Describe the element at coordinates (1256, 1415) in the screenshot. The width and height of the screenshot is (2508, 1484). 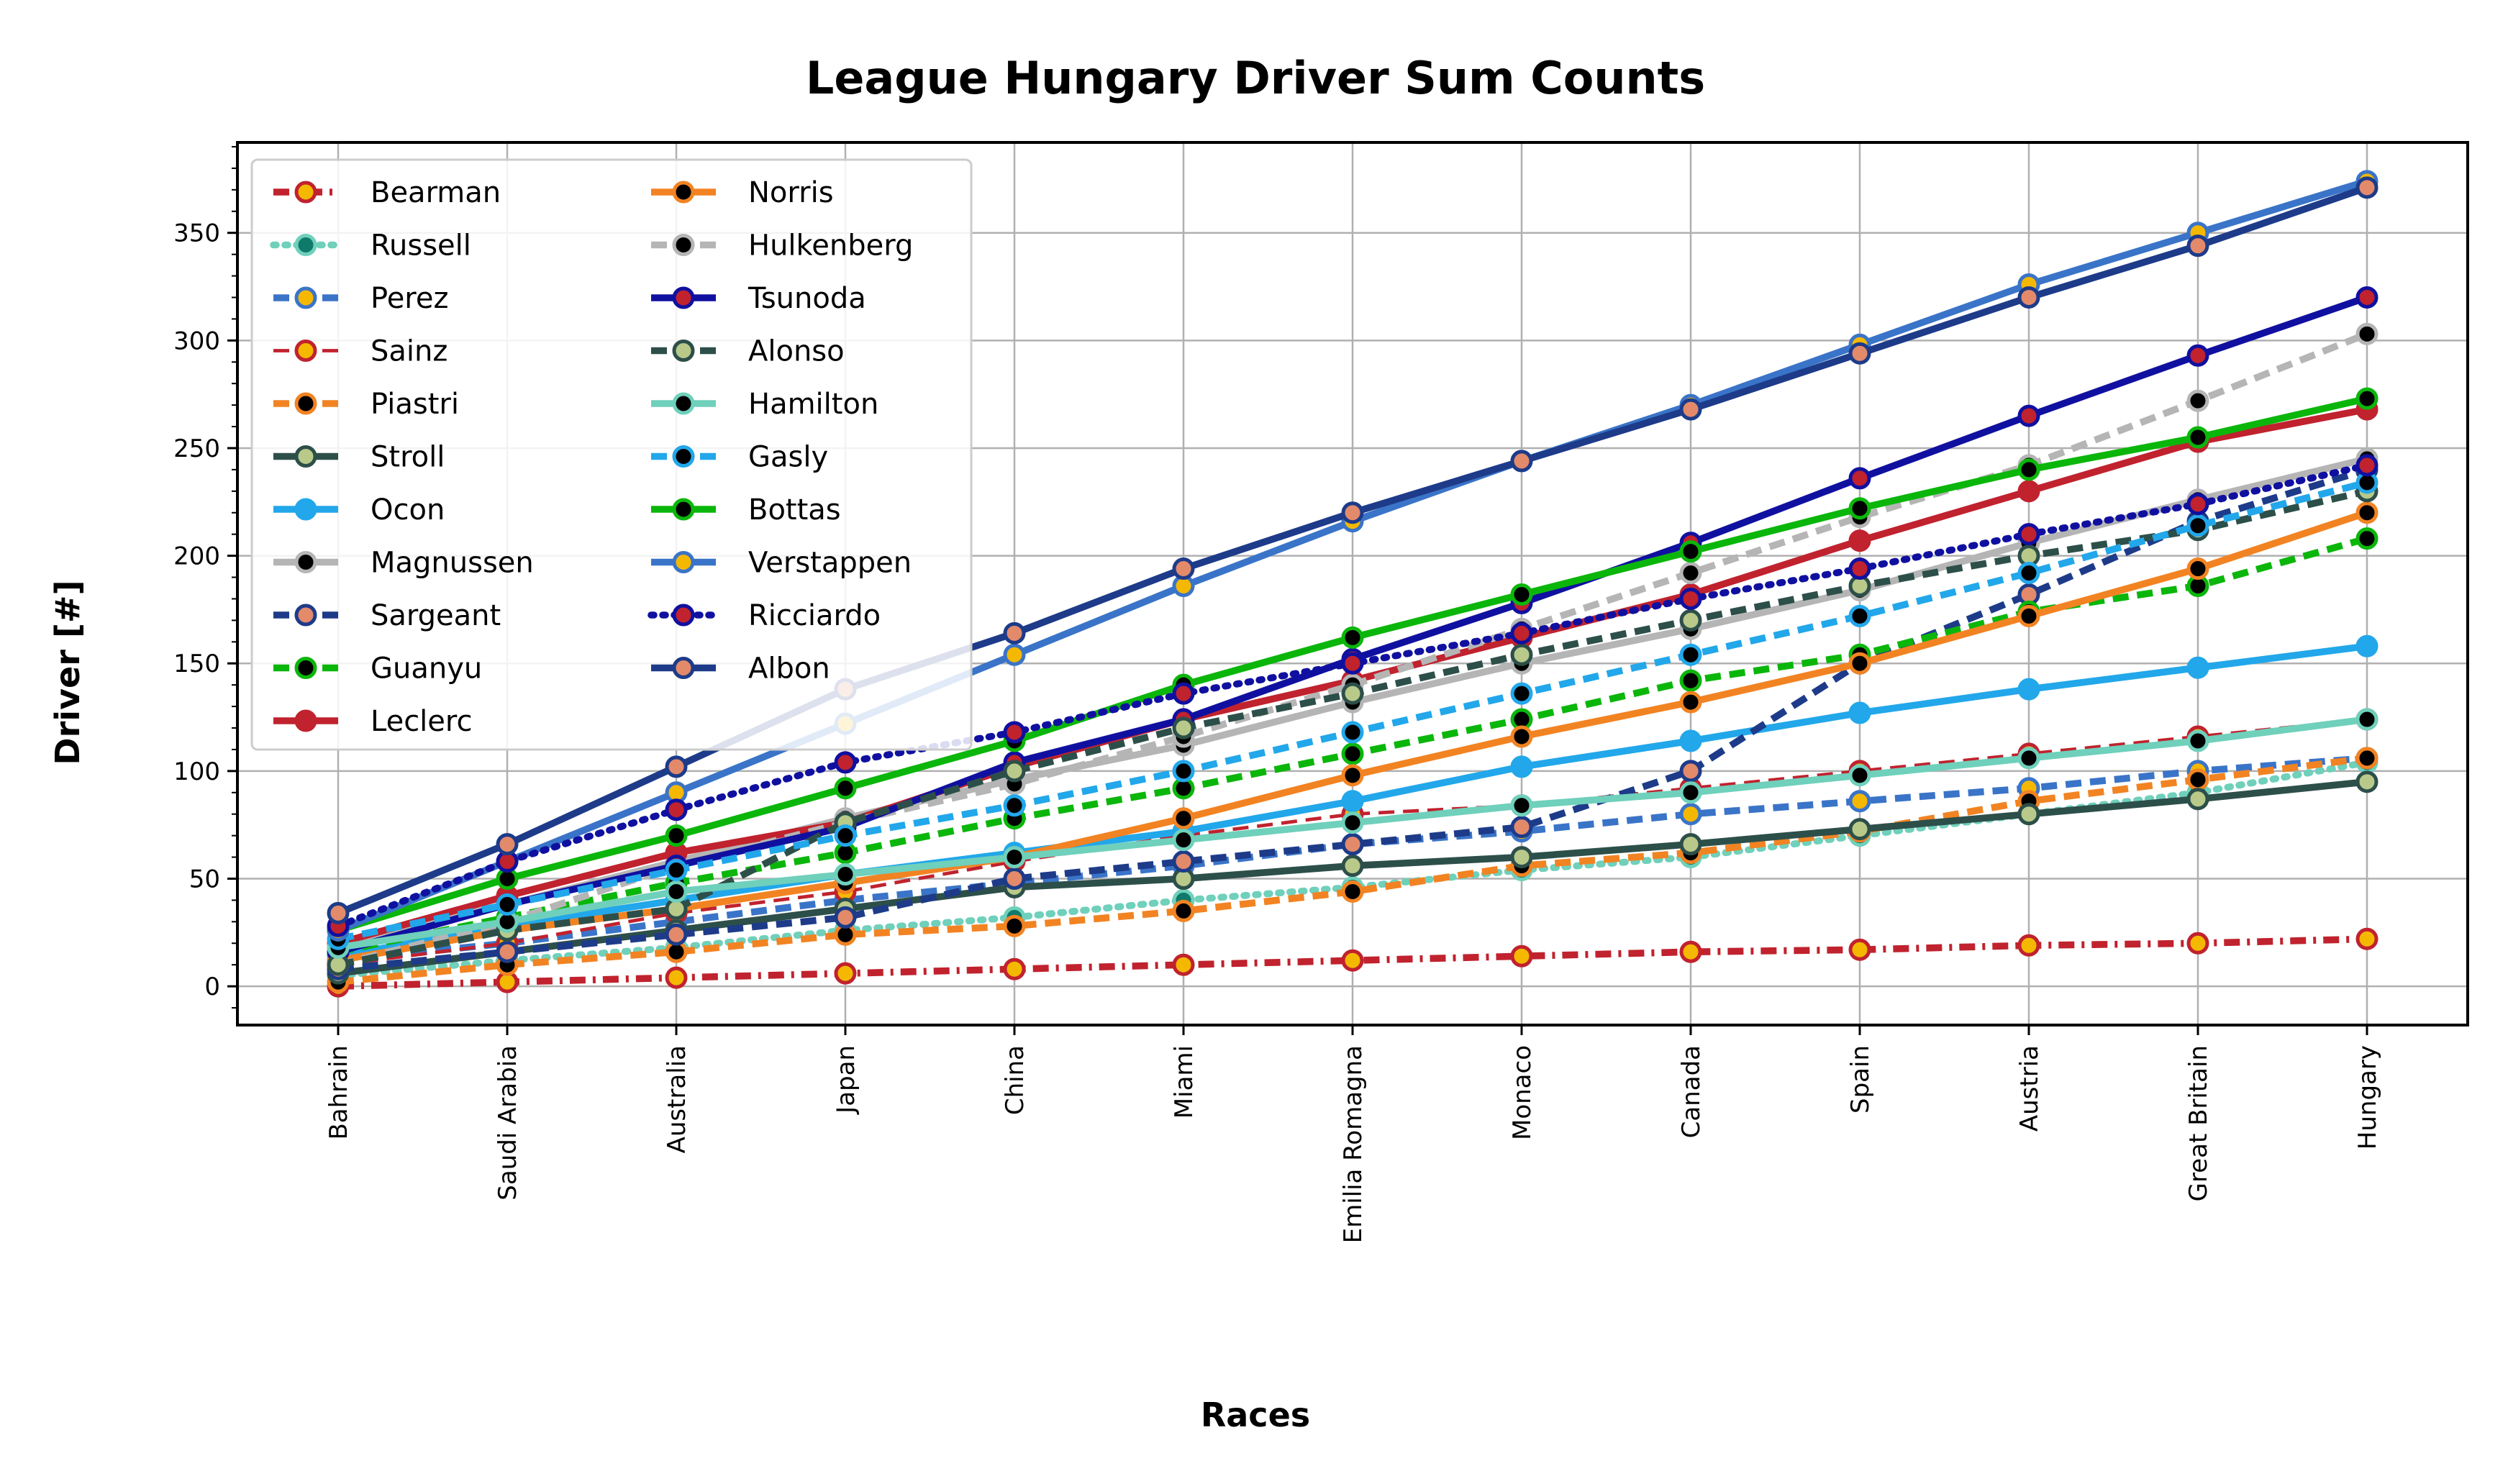
I see `x-axis-label: Races` at that location.